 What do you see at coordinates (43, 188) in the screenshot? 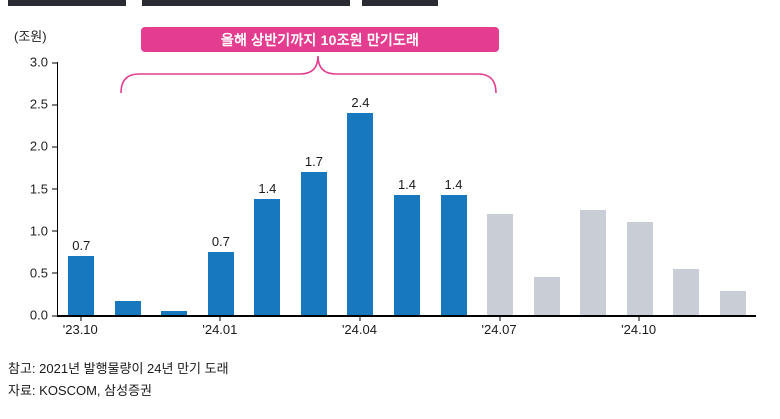
I see `y-axis-tick-label: 1.5` at bounding box center [43, 188].